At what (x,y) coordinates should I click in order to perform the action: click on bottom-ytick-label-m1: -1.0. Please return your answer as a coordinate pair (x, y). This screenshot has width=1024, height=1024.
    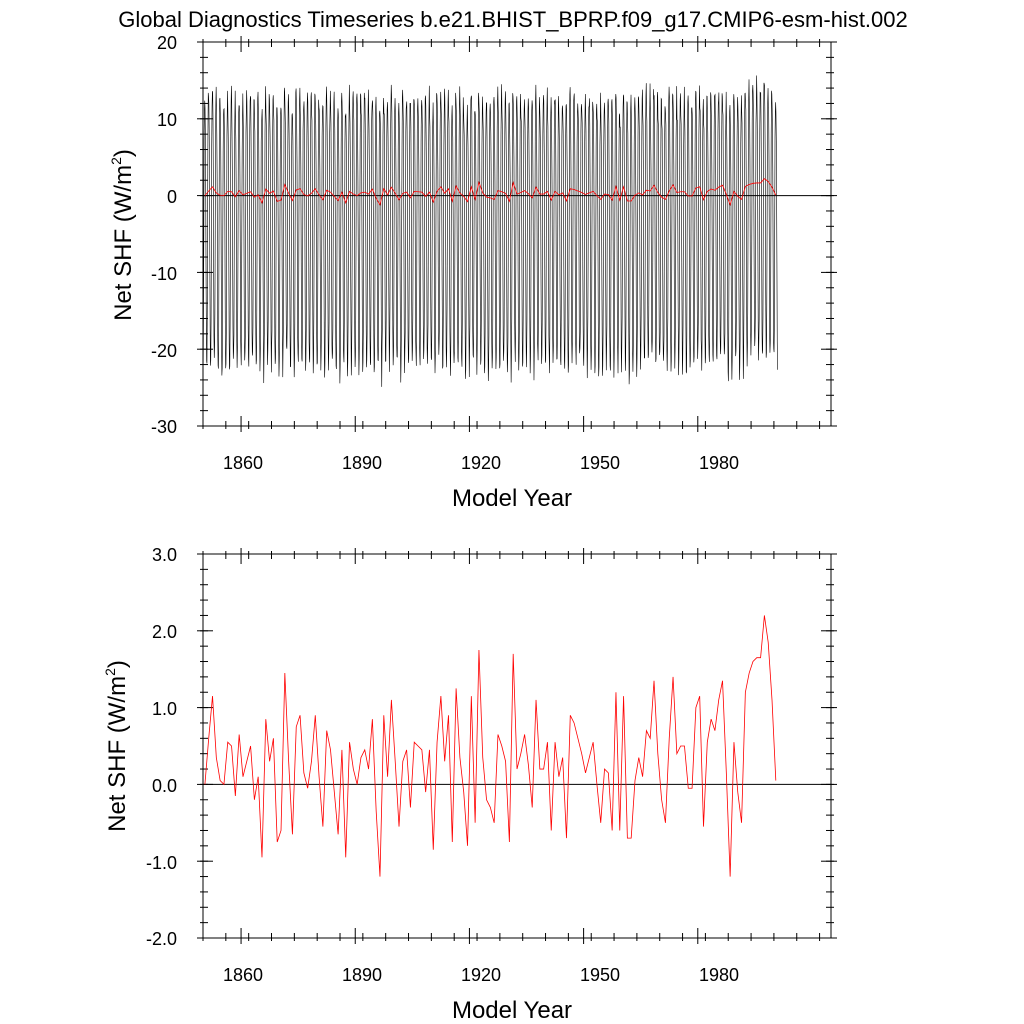
    Looking at the image, I should click on (161, 863).